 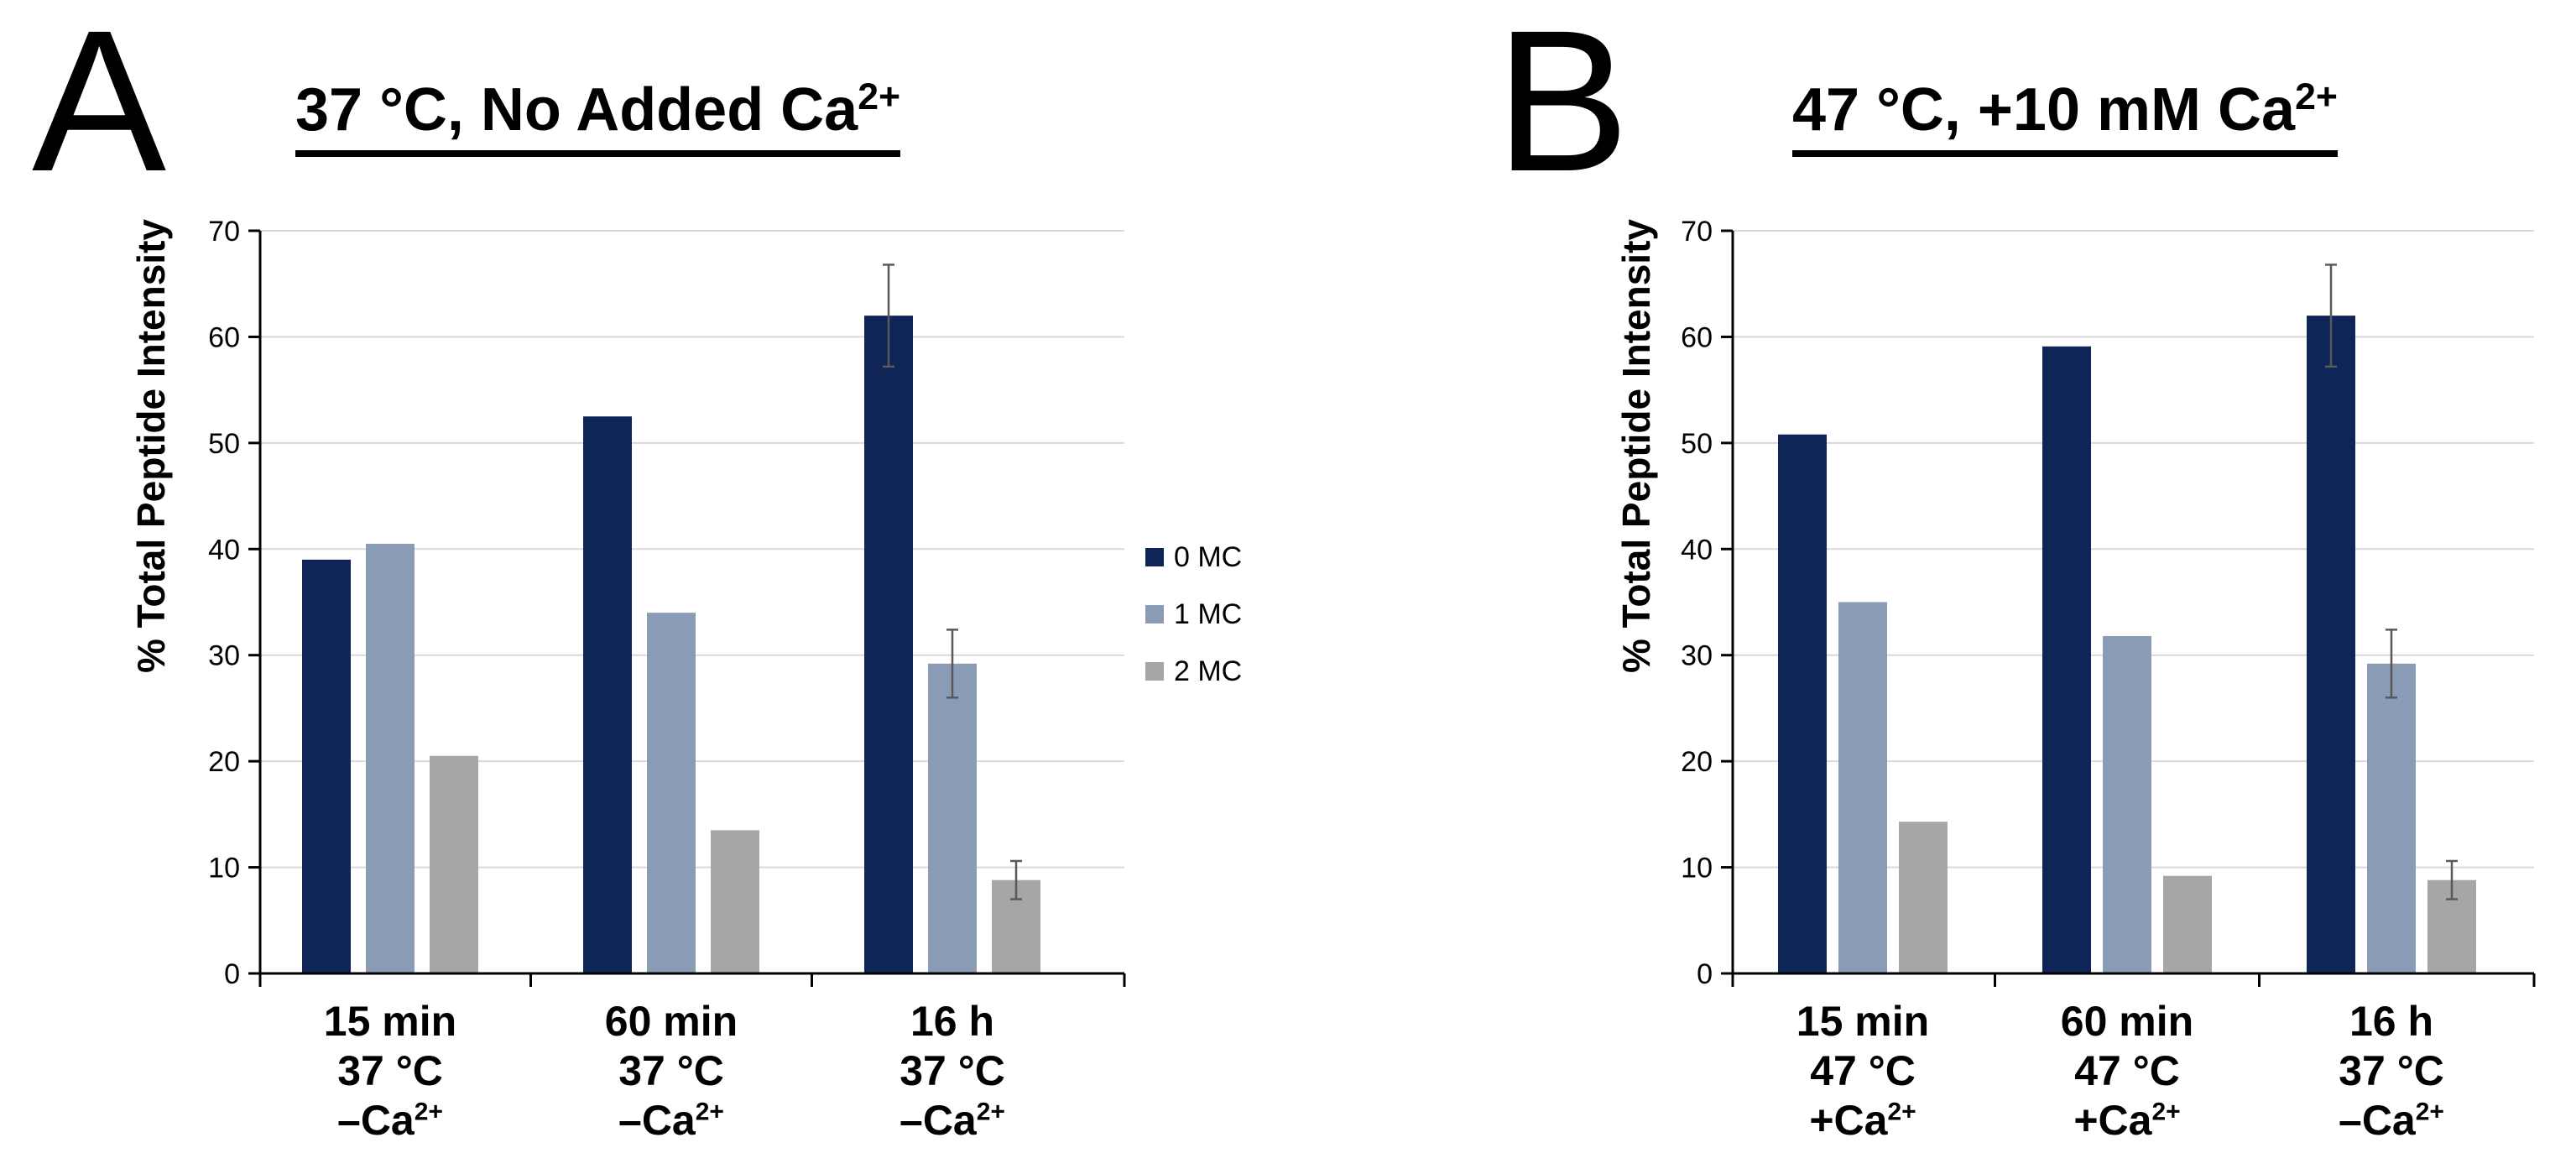 What do you see at coordinates (1193, 671) in the screenshot?
I see `legend-item-2mc: 2 MC` at bounding box center [1193, 671].